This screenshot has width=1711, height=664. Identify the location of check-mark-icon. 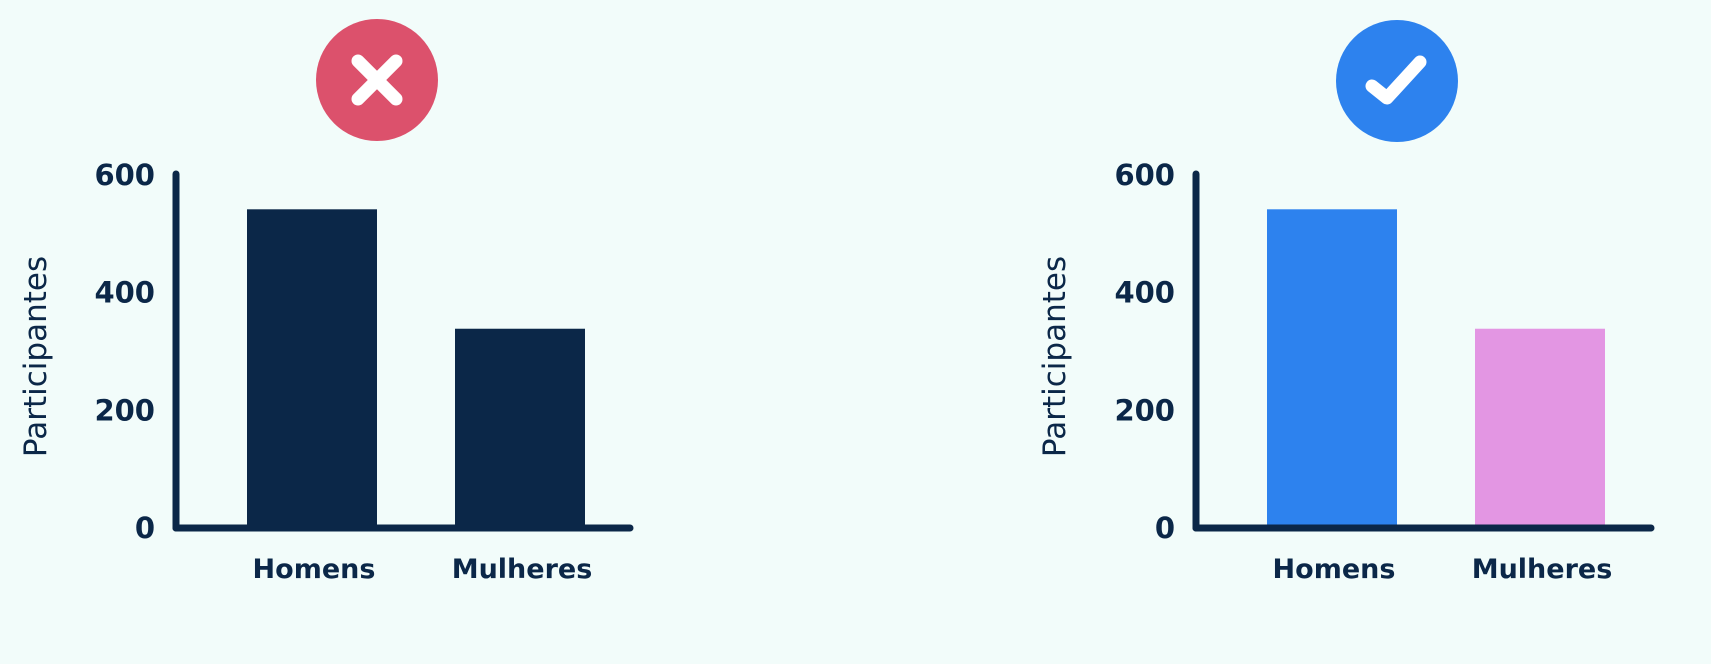
(1397, 81).